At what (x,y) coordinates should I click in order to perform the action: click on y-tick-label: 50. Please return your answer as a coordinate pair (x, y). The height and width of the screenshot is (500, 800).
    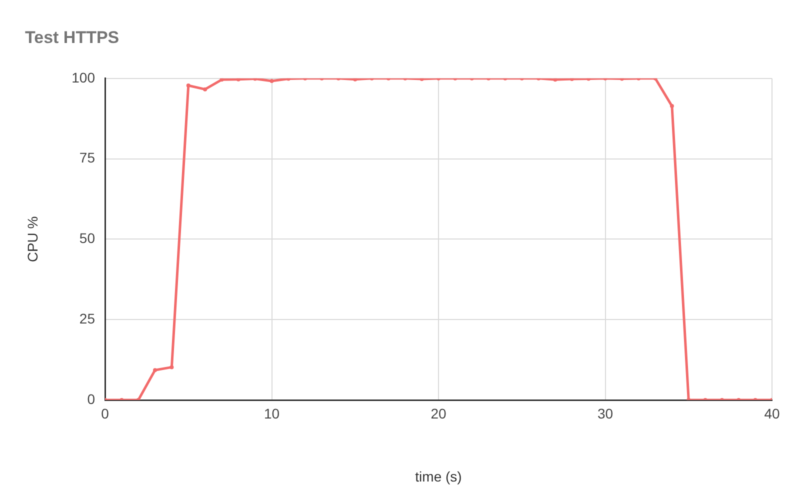
    Looking at the image, I should click on (87, 238).